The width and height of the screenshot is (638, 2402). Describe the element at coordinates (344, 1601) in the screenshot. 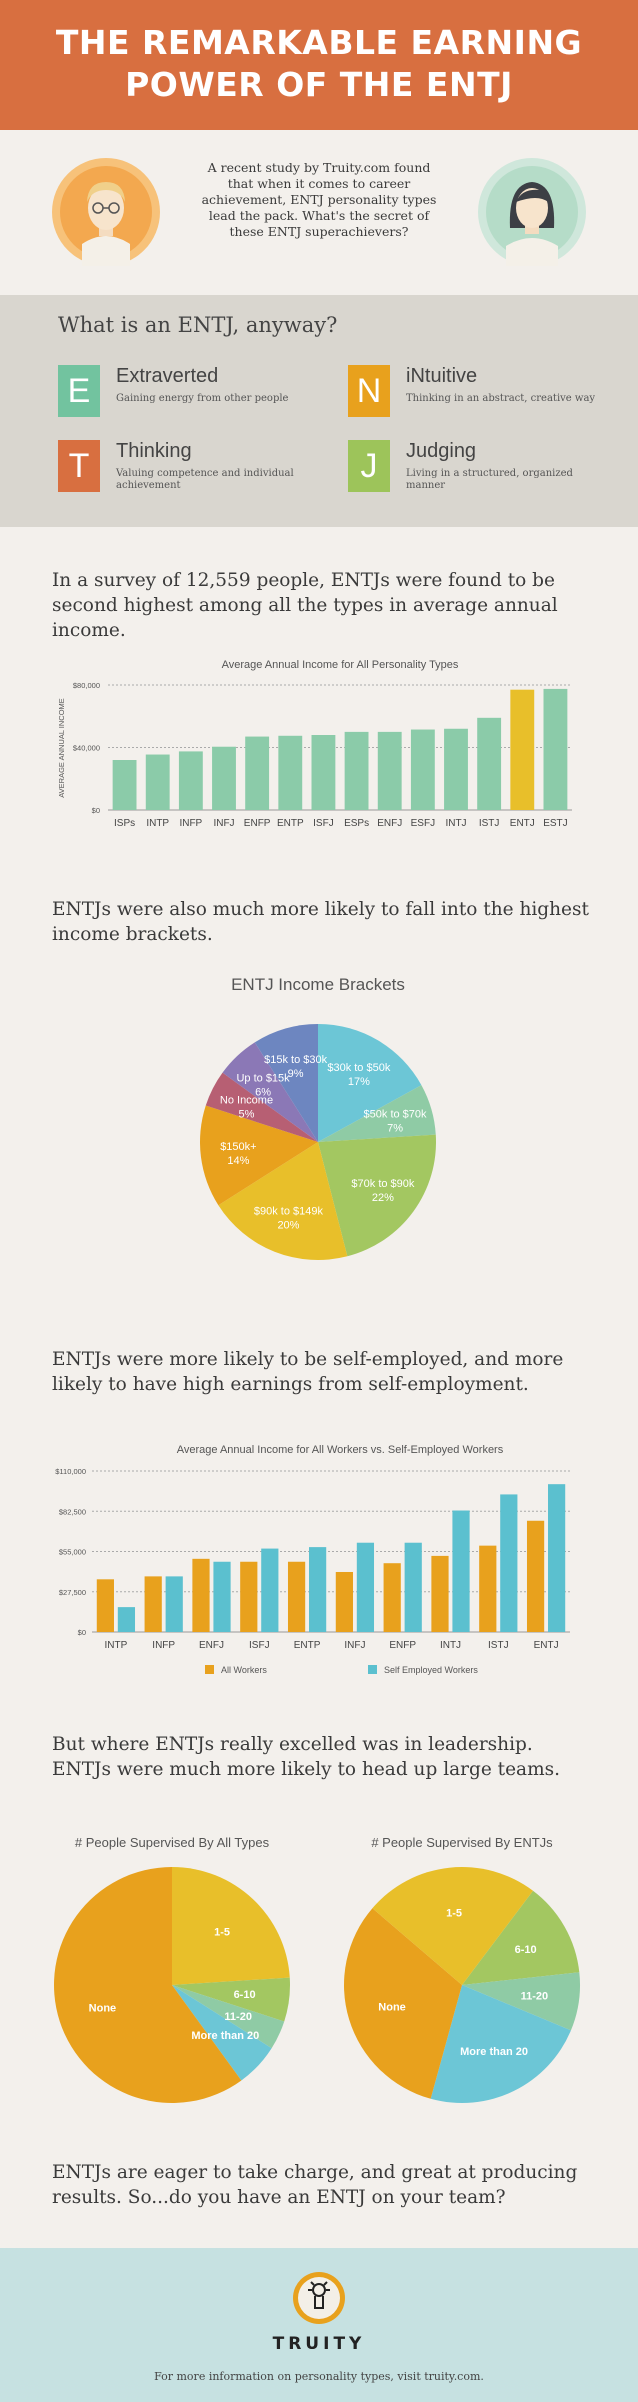

I see `bar-infj-all` at that location.